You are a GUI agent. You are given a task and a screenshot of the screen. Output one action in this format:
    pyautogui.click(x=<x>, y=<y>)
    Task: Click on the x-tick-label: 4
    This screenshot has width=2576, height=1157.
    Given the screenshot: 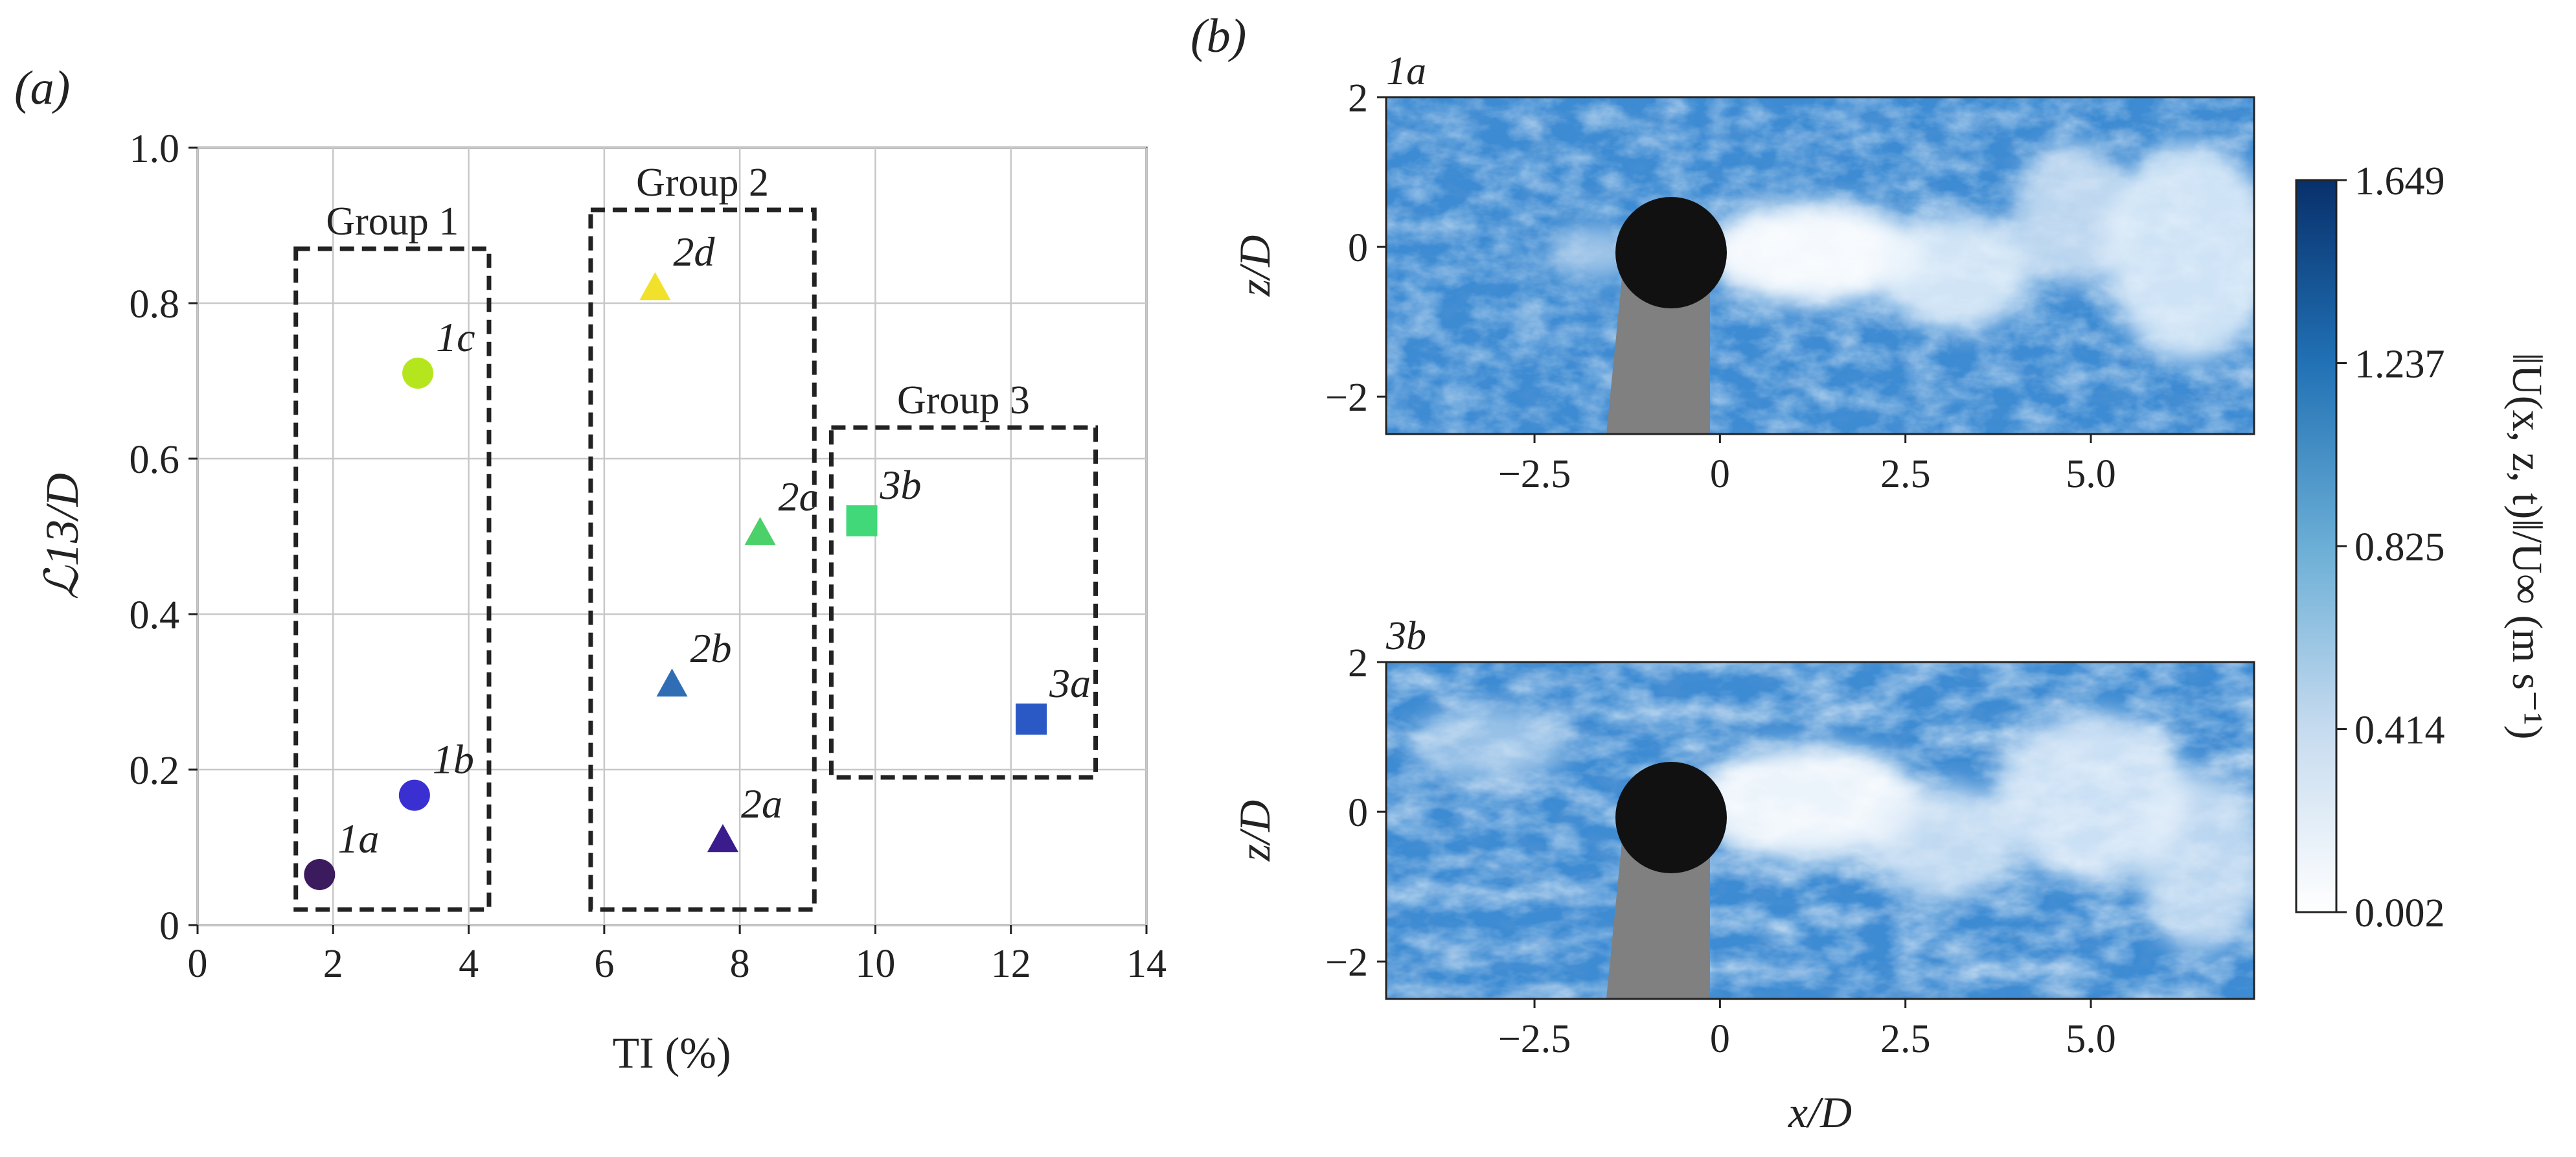 What is the action you would take?
    pyautogui.click(x=469, y=964)
    